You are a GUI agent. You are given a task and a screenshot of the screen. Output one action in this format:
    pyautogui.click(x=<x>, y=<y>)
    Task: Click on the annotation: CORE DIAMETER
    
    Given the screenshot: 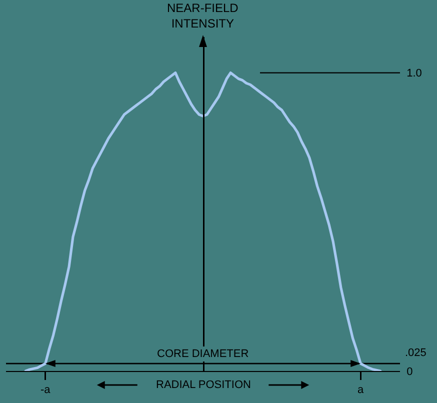 What is the action you would take?
    pyautogui.click(x=203, y=354)
    